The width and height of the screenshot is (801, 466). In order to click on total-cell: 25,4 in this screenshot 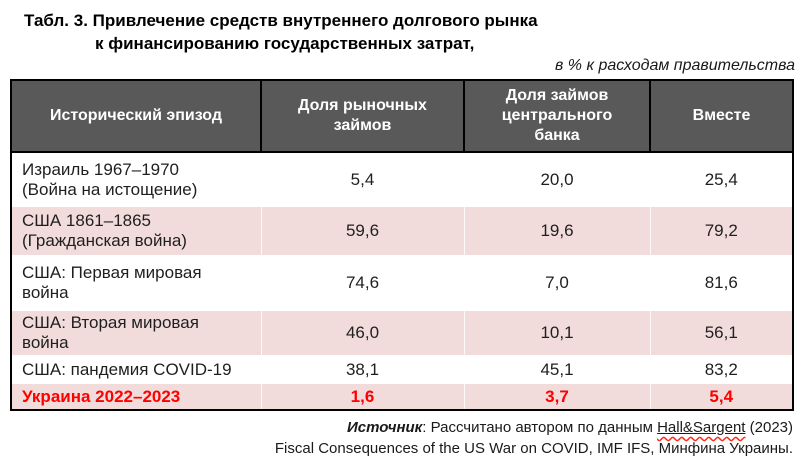, I will do `click(721, 179)`.